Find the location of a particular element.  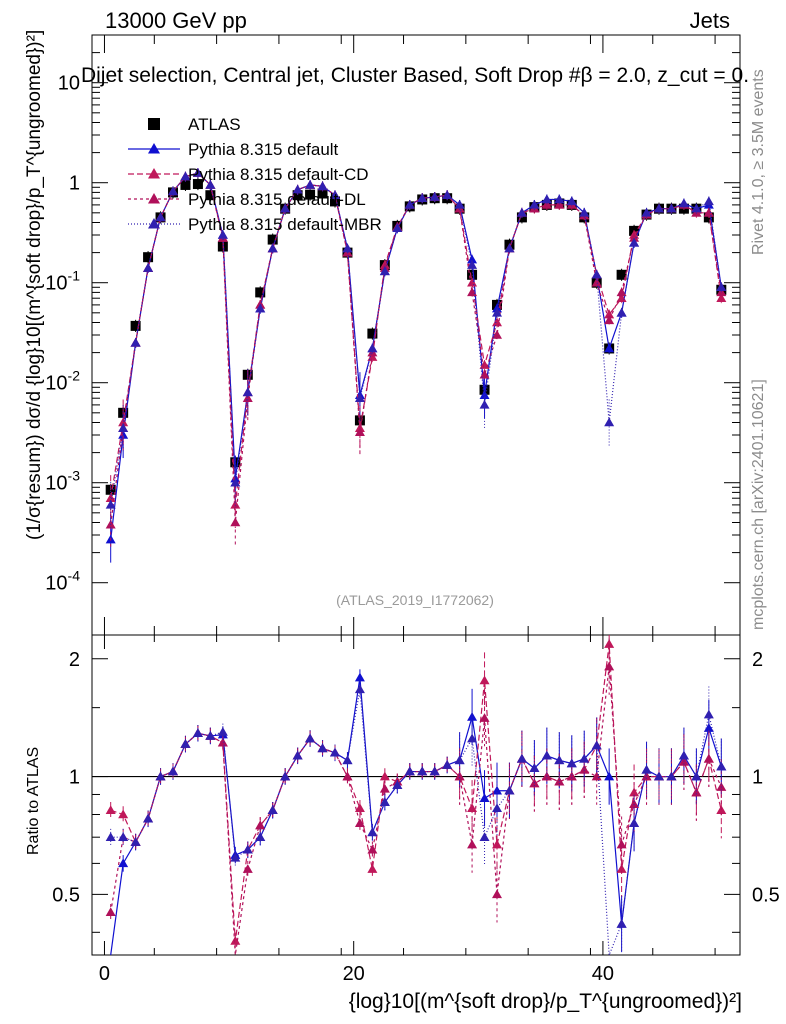

legend-label: Pythia 8.315 default-MBR is located at coordinates (285, 224).